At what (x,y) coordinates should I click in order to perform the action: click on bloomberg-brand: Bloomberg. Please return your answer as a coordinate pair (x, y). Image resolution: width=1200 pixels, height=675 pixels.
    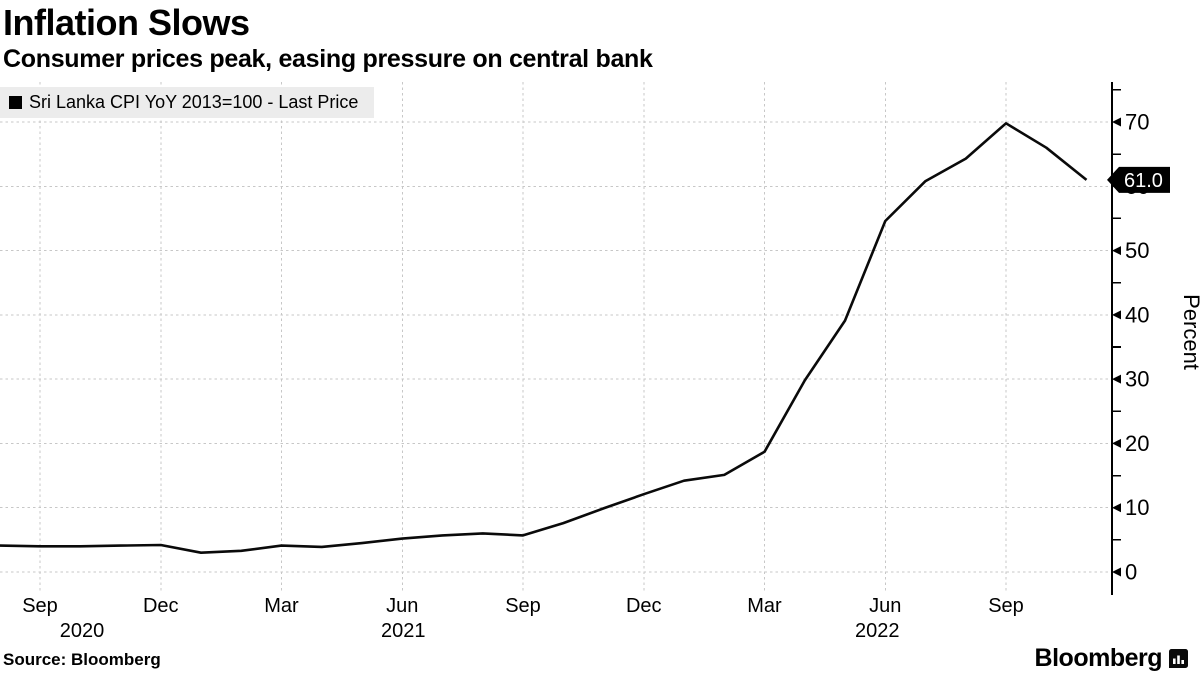
    Looking at the image, I should click on (1111, 658).